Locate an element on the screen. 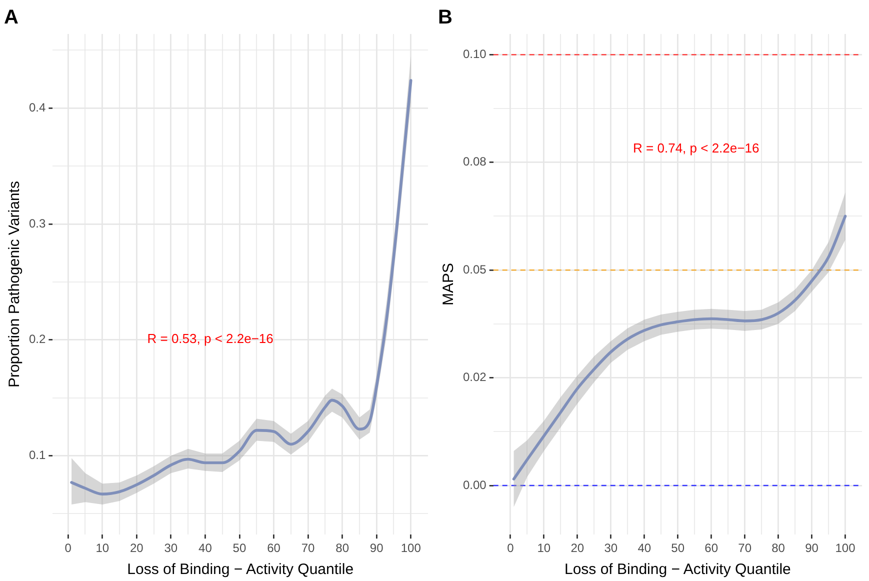 The image size is (869, 581). y-tick-label: 0.02 is located at coordinates (474, 377).